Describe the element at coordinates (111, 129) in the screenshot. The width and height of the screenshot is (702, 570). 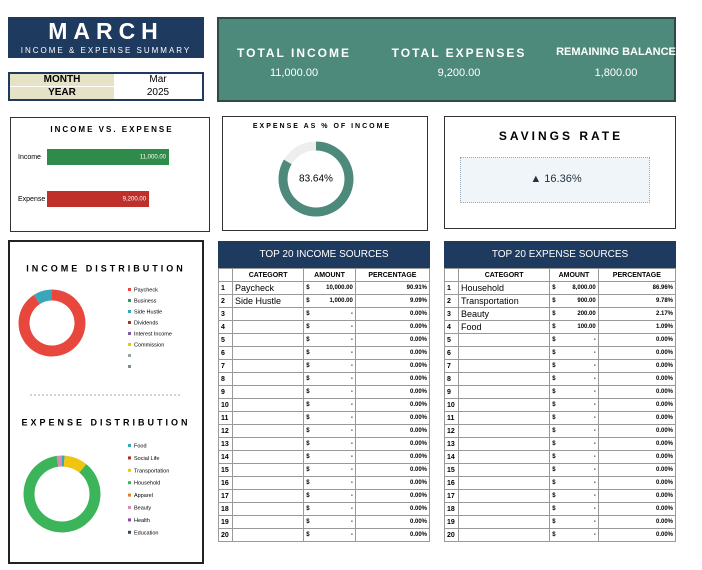
I see `chart-title: INCOME VS. EXPENSE` at that location.